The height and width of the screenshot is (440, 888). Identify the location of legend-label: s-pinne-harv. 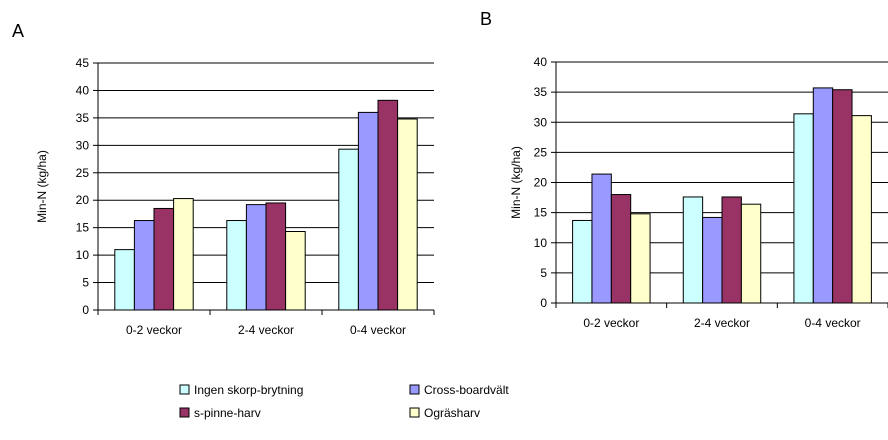
(227, 413).